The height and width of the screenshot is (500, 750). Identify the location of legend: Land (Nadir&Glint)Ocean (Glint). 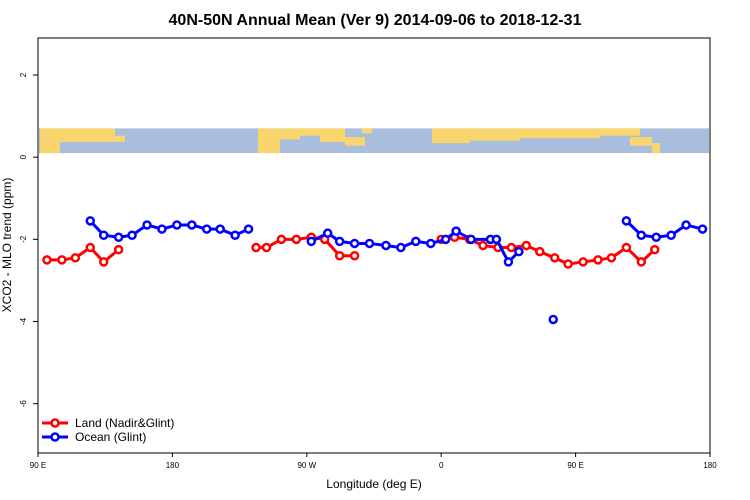
(108, 430).